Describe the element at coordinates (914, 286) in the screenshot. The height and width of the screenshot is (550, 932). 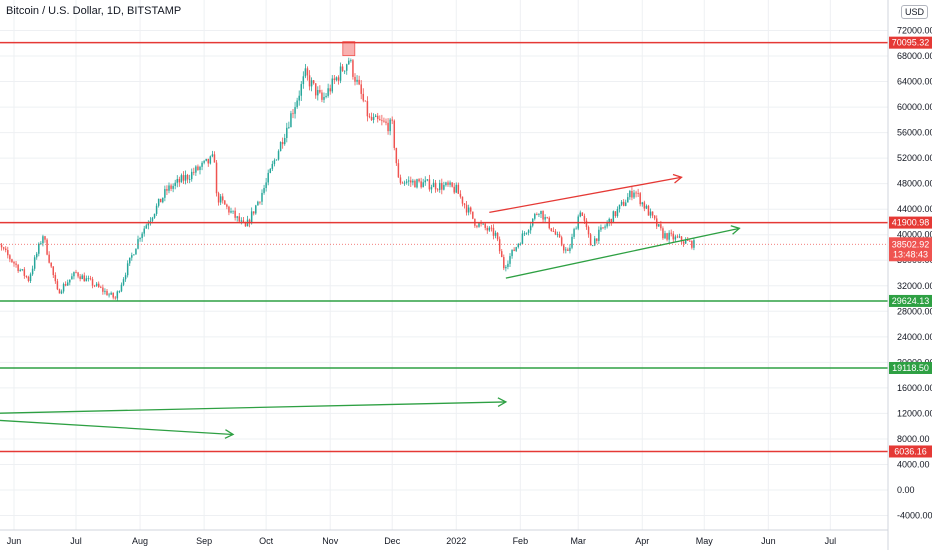
I see `y-tick-label: 32000.00` at that location.